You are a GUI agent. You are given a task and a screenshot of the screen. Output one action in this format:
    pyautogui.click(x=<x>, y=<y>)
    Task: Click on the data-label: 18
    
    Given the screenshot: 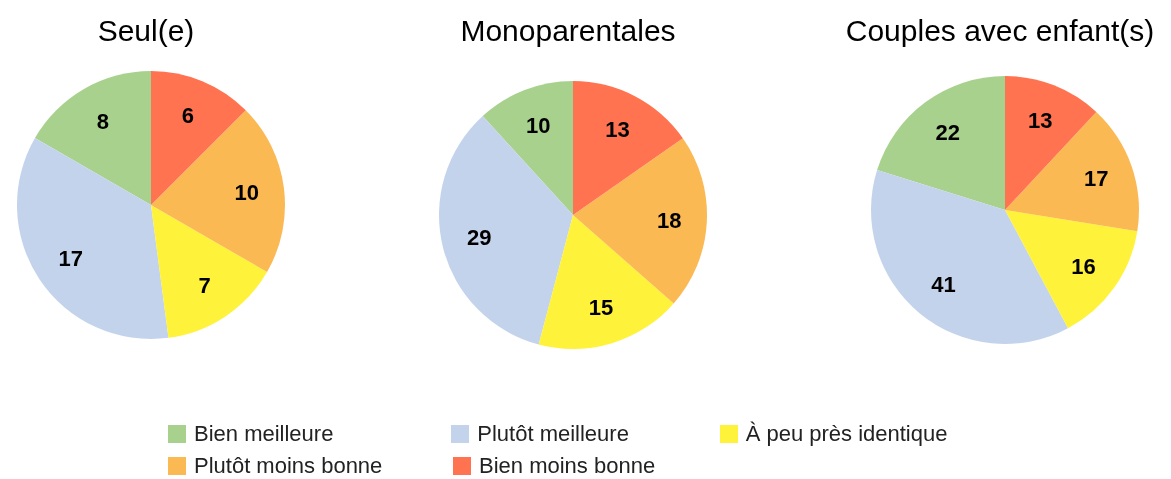 What is the action you would take?
    pyautogui.click(x=669, y=220)
    